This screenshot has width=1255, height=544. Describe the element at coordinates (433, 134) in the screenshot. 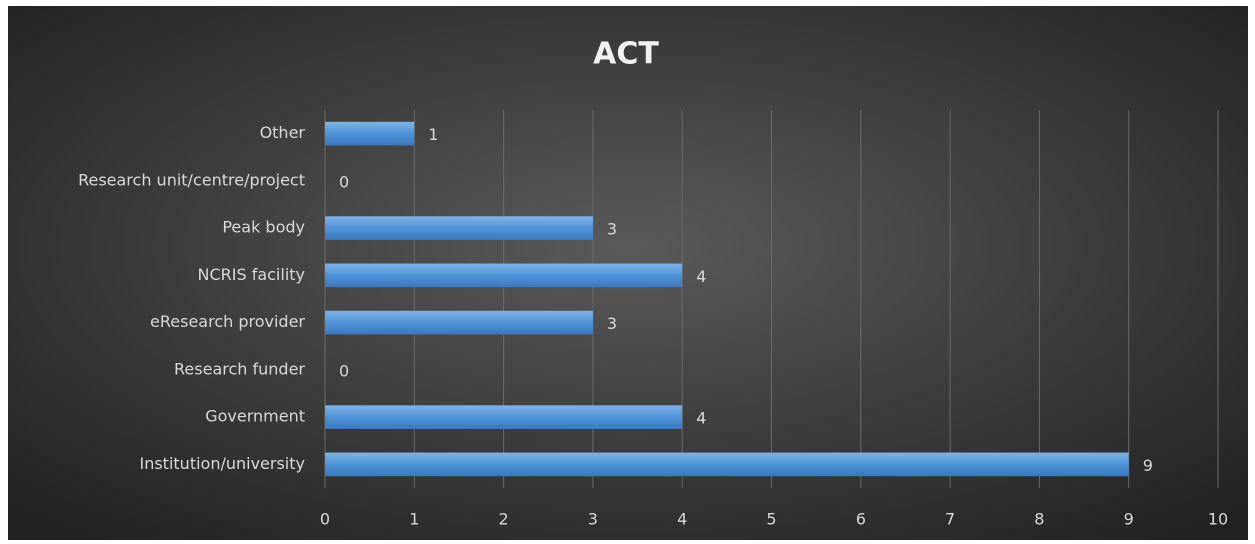

I see `data-label: 1` at that location.